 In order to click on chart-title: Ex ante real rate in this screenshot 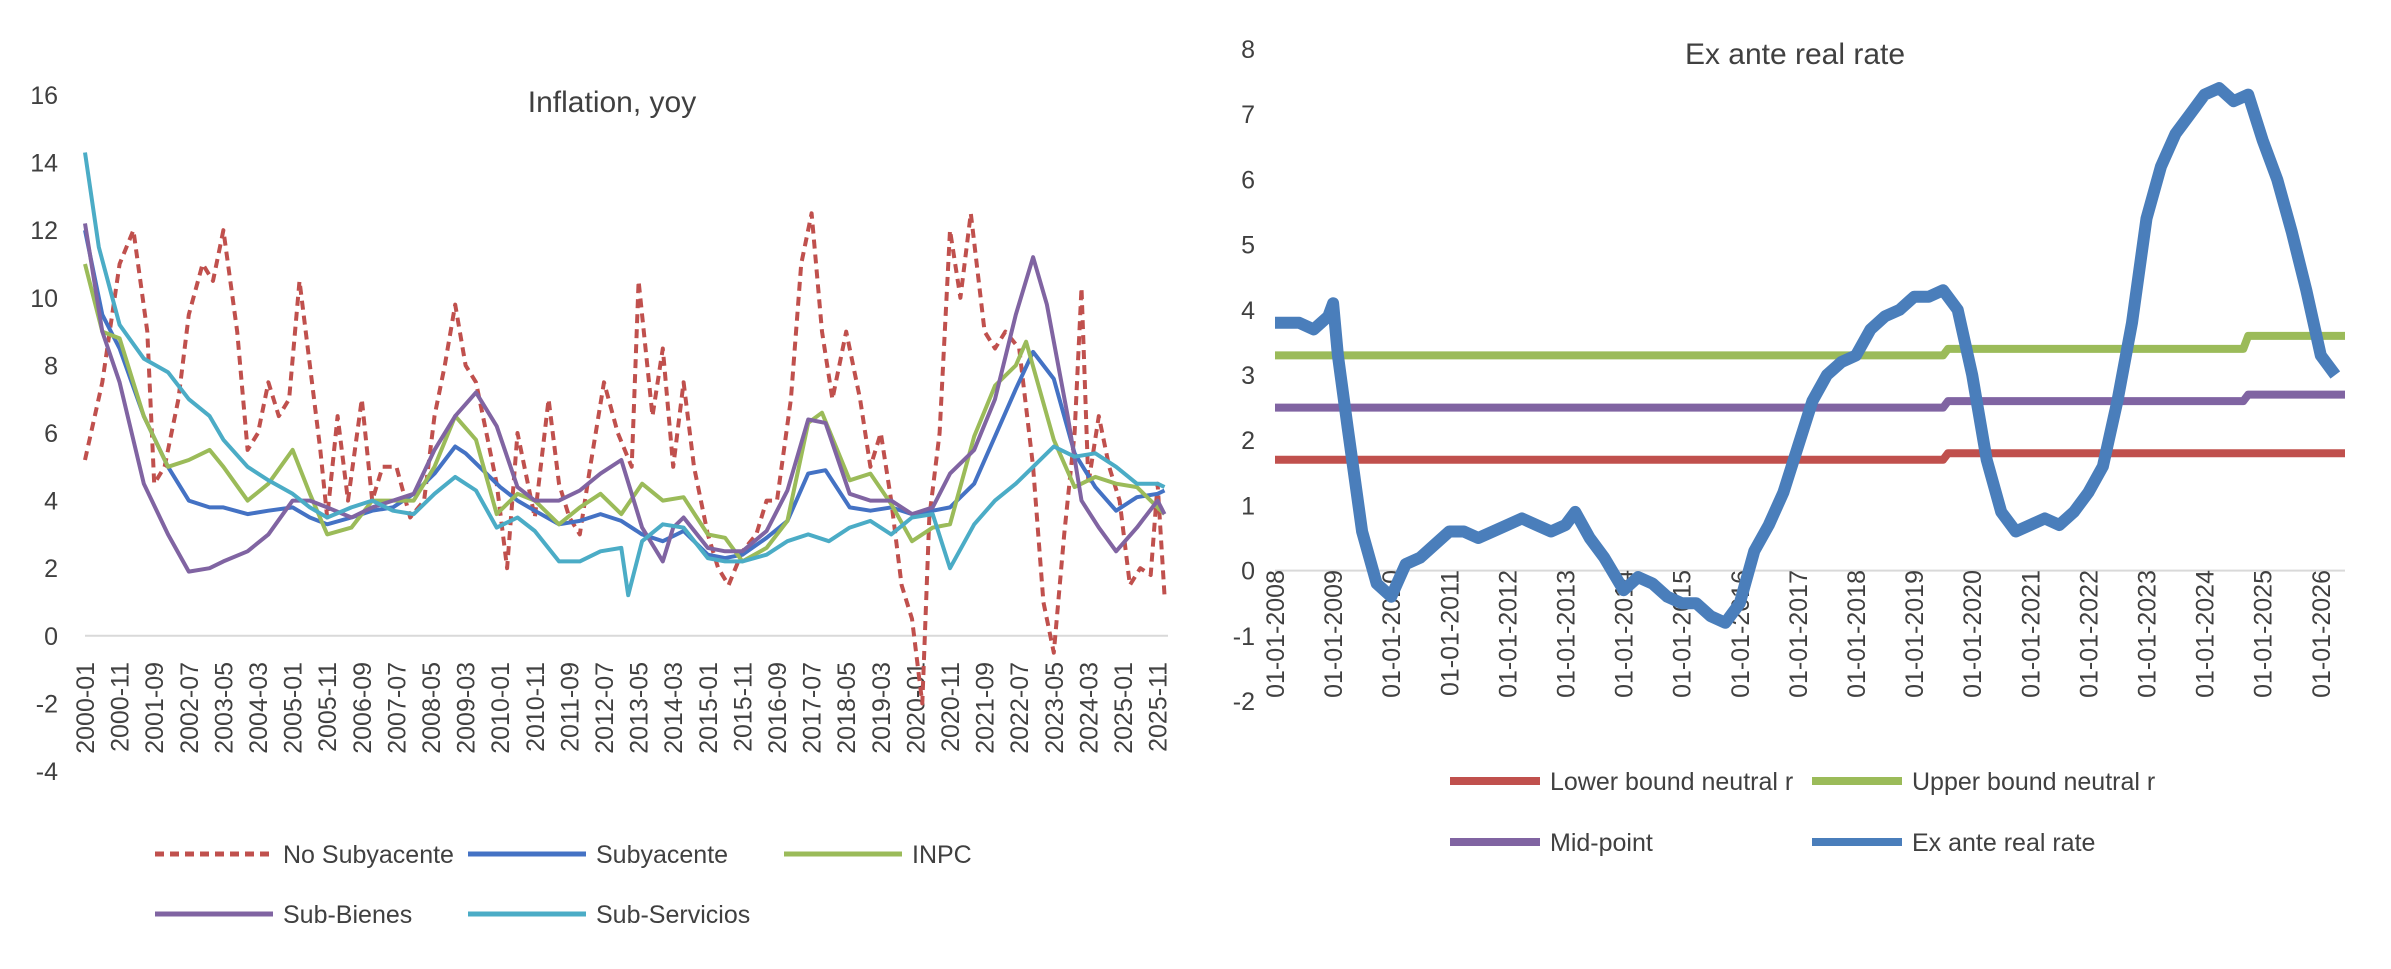, I will do `click(1795, 54)`.